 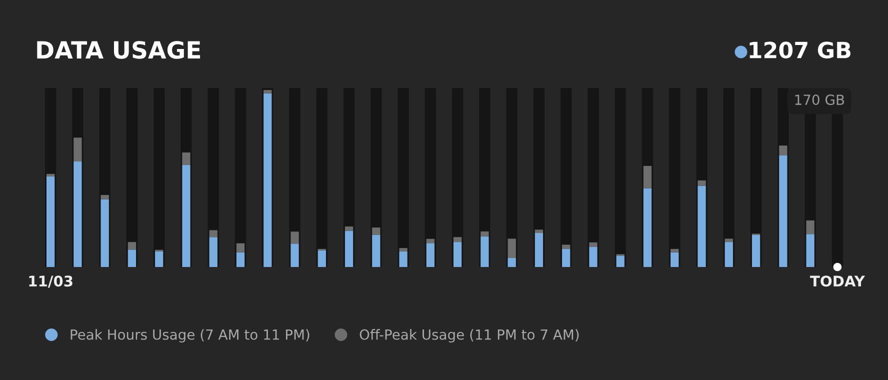 What do you see at coordinates (838, 281) in the screenshot?
I see `x-tick-label: TODAY` at bounding box center [838, 281].